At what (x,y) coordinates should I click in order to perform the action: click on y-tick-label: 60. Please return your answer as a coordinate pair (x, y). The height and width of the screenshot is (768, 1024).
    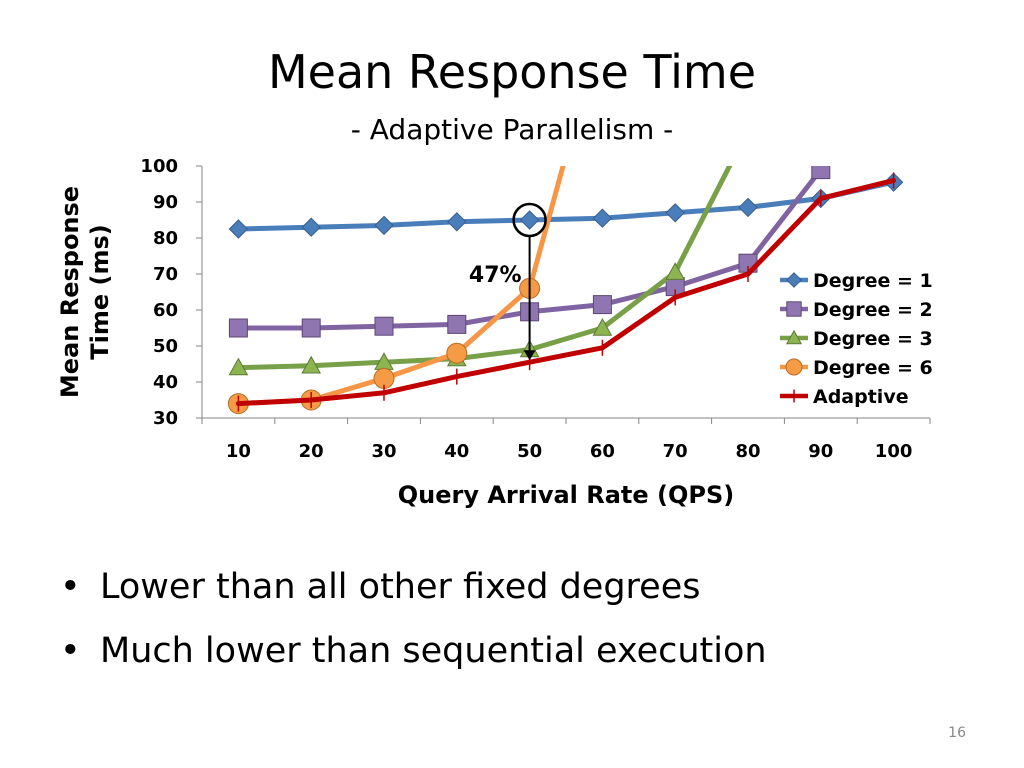
    Looking at the image, I should click on (165, 310).